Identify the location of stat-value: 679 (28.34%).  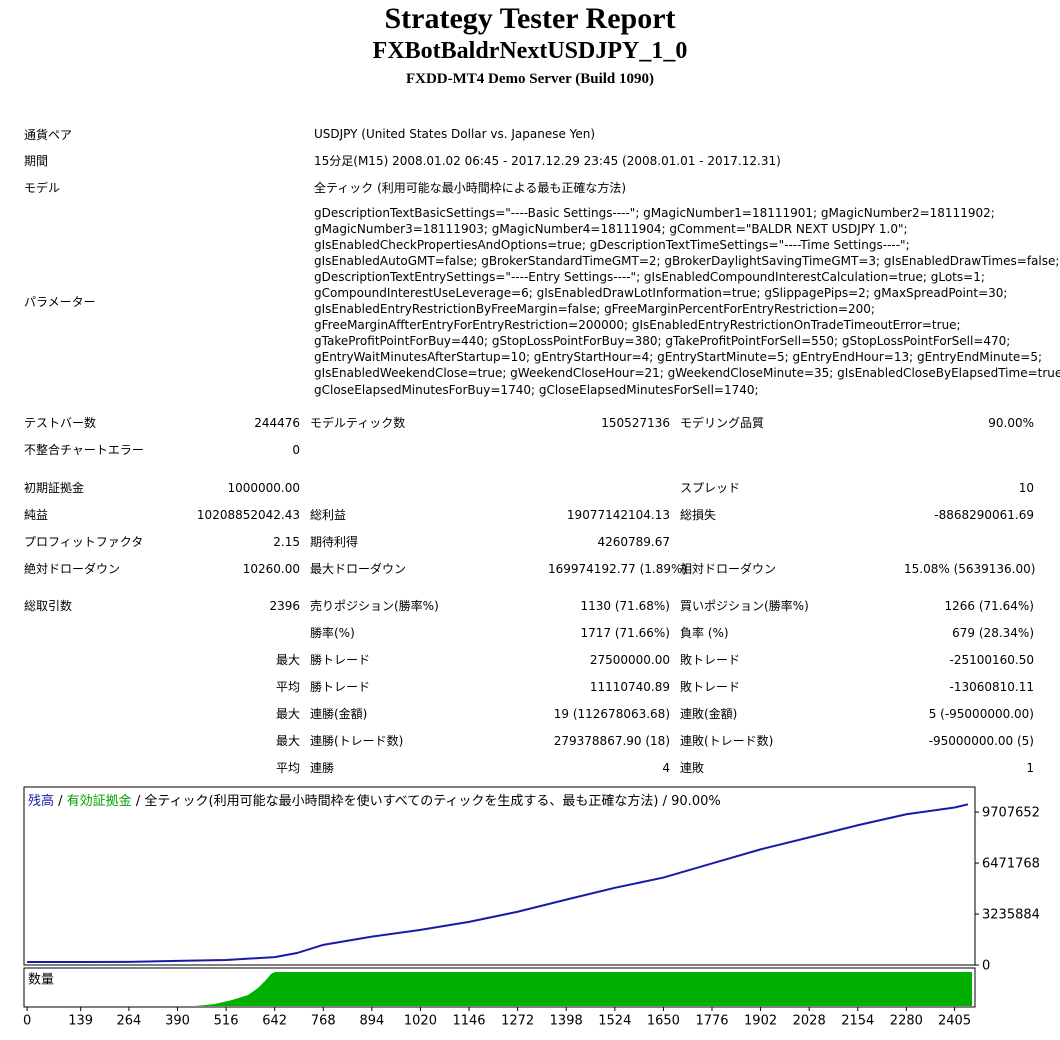
(993, 632).